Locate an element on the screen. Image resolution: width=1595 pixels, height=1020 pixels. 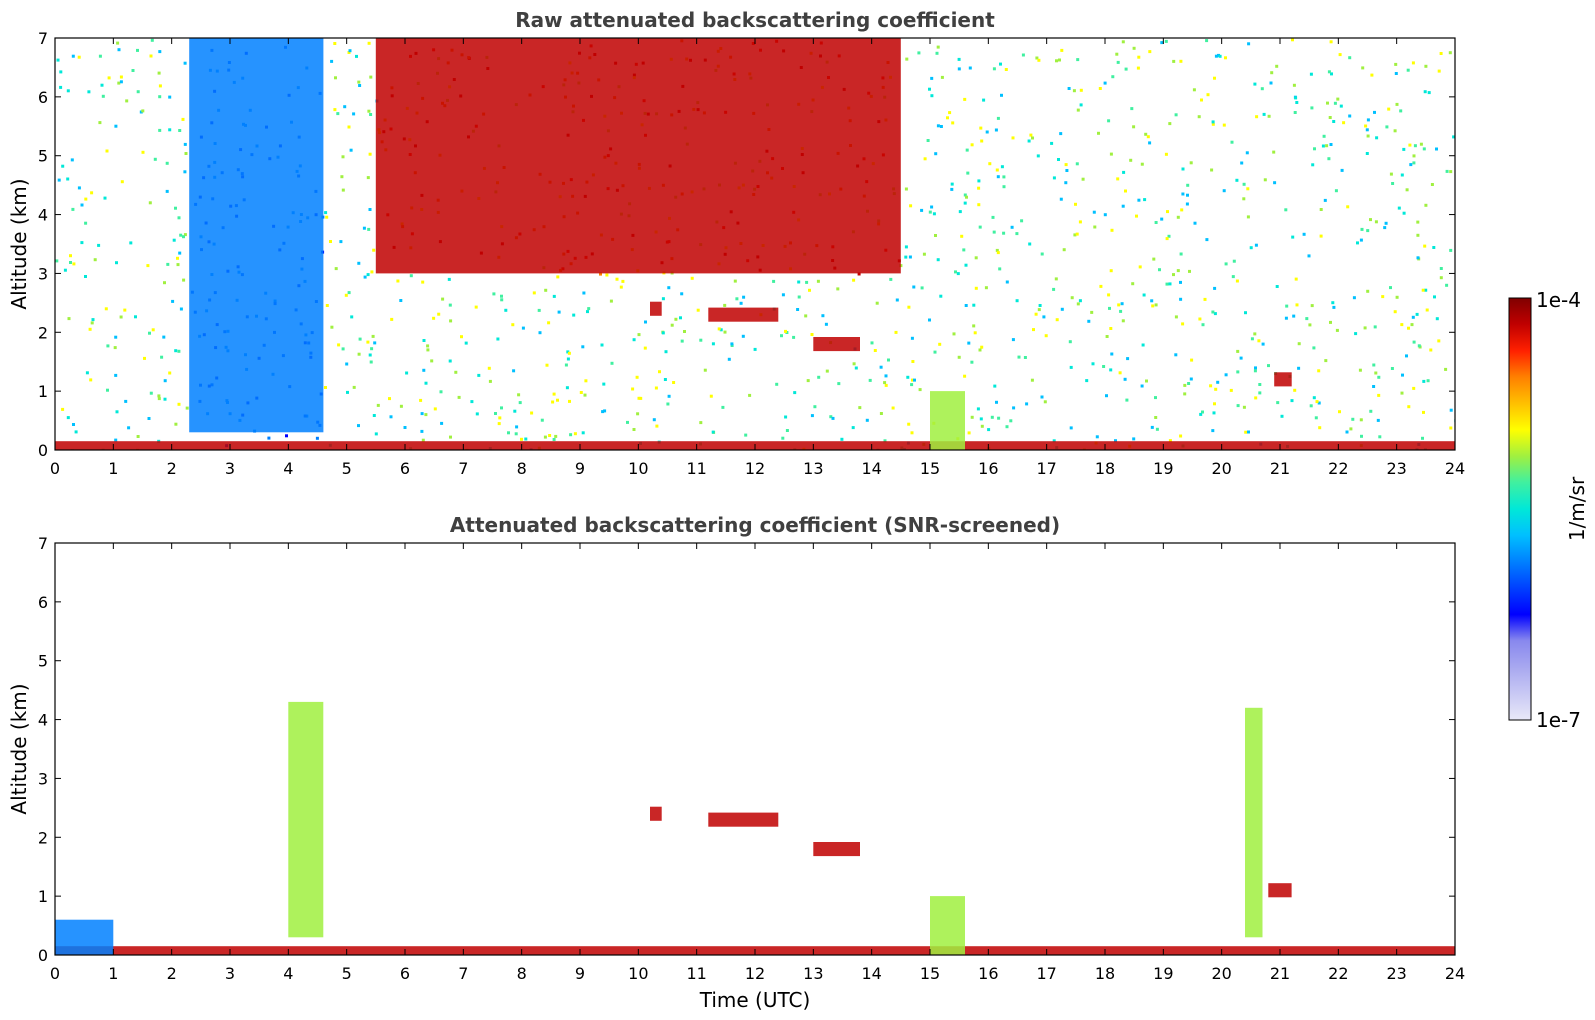
heatmap-feature-cloud is located at coordinates (656, 813).